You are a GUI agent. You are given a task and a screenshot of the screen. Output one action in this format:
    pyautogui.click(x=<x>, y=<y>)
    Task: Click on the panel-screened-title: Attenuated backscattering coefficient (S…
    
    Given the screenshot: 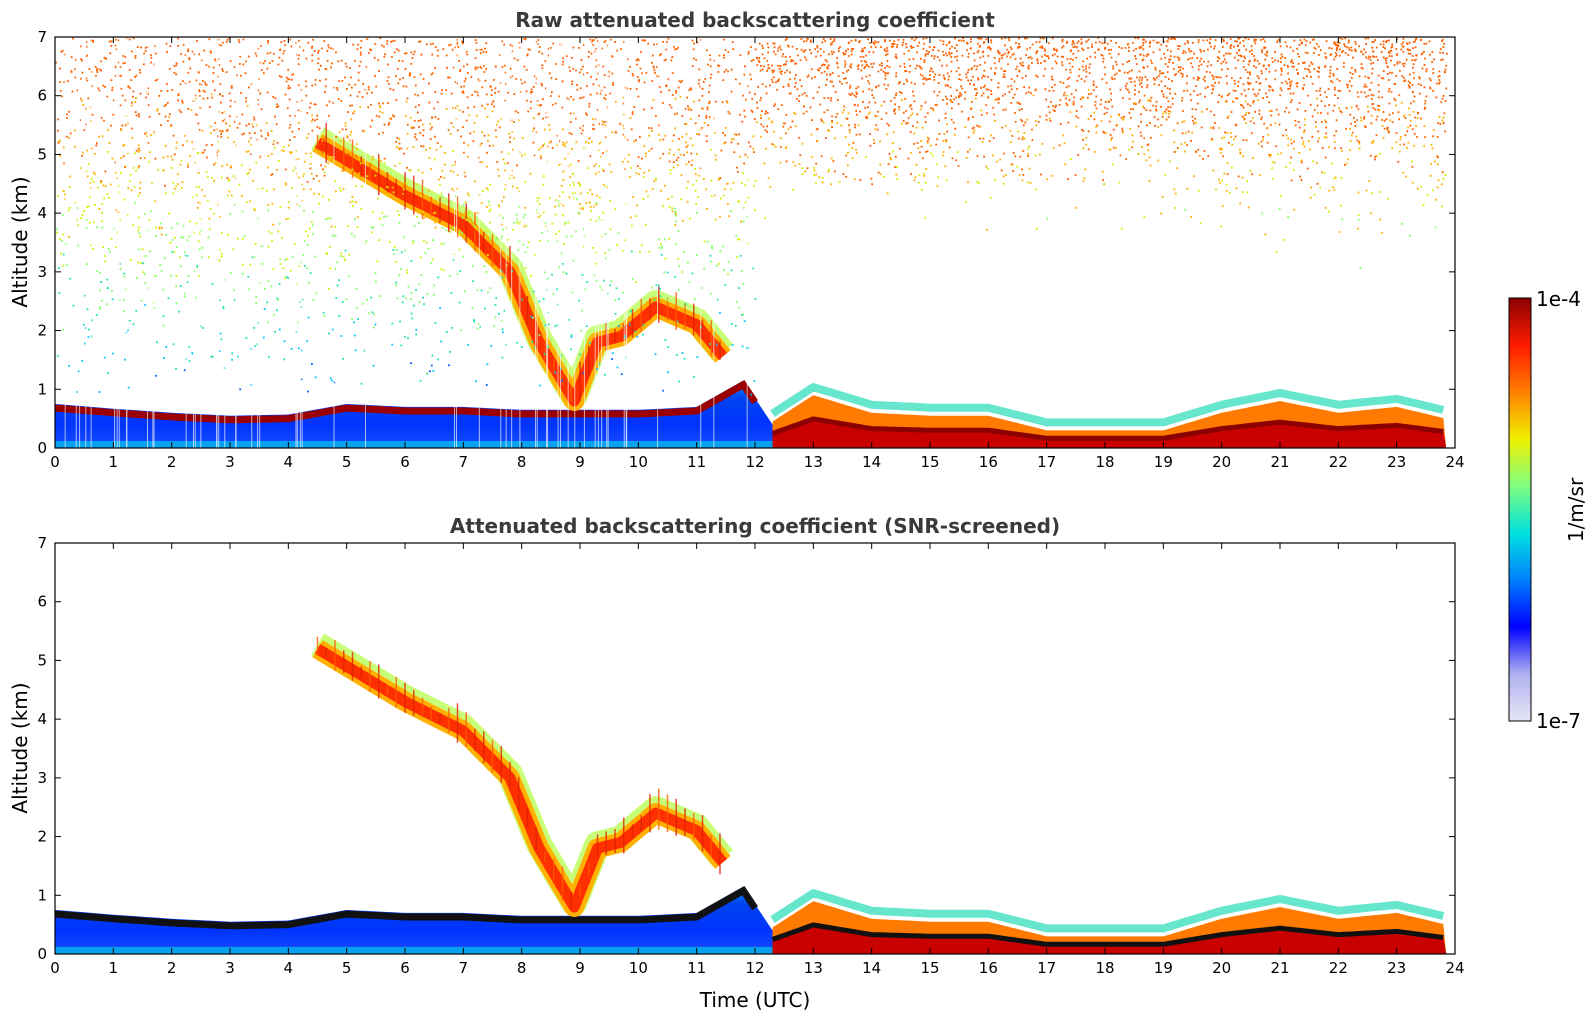 What is the action you would take?
    pyautogui.click(x=755, y=526)
    